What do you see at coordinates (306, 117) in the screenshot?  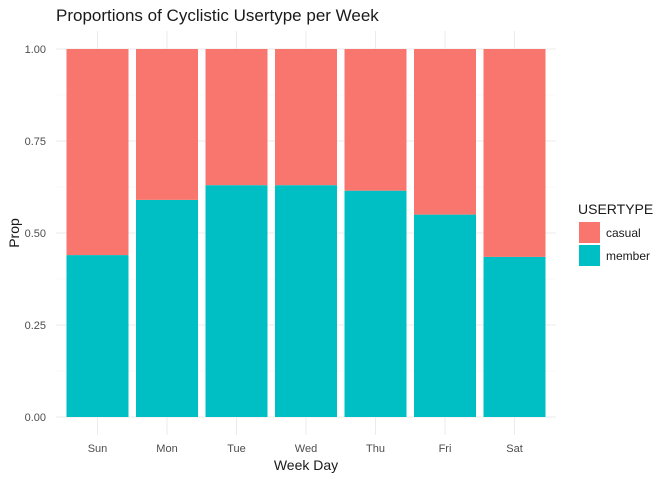 I see `bar-casual-wed` at bounding box center [306, 117].